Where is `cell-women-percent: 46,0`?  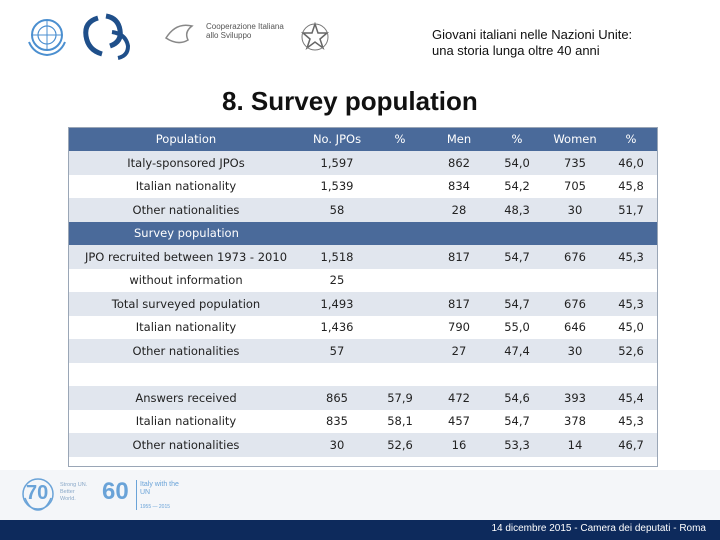
cell-women-percent: 46,0 is located at coordinates (631, 162).